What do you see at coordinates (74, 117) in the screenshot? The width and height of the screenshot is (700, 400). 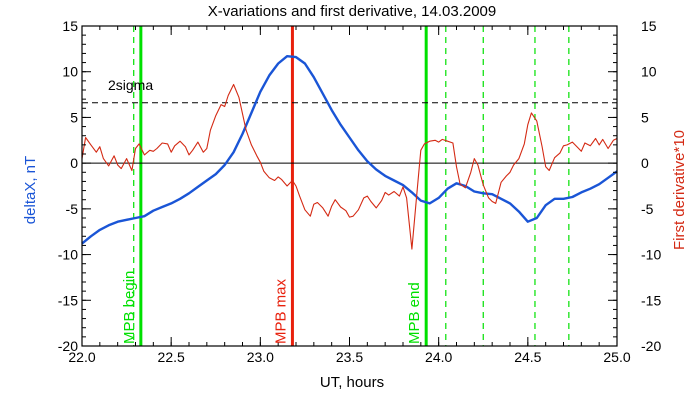 I see `y-tick-label-left: 5` at bounding box center [74, 117].